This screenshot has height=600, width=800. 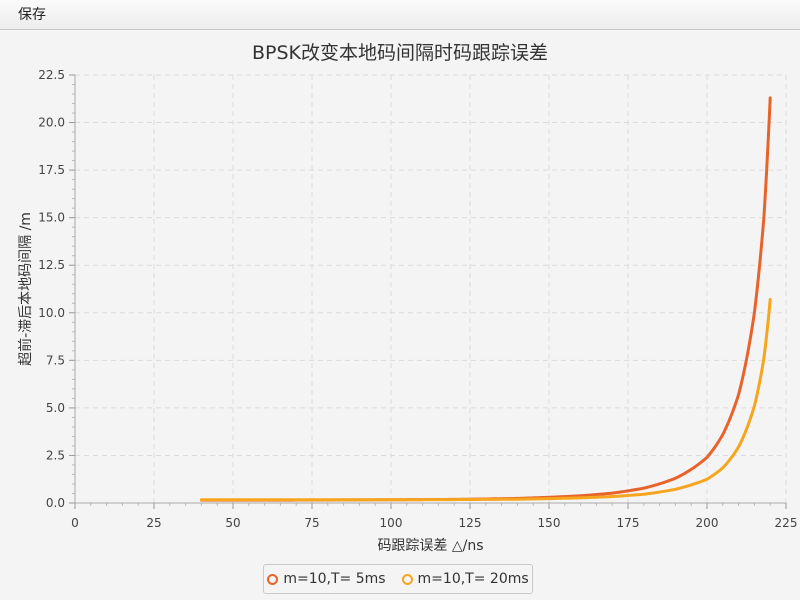 I want to click on y-tick-label-2: 5.0, so click(x=55, y=408).